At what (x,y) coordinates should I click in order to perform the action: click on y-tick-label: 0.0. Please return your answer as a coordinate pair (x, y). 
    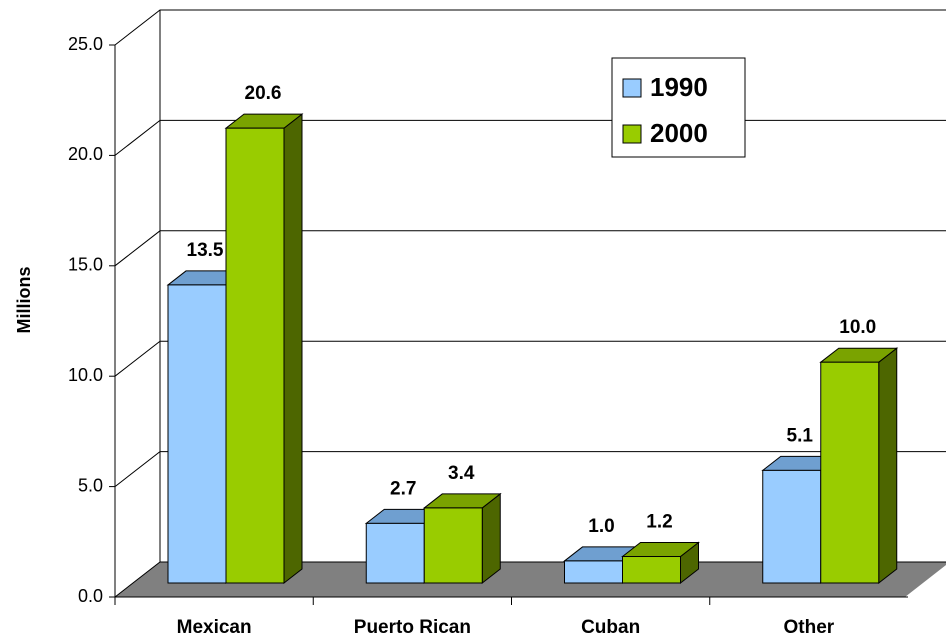
    Looking at the image, I should click on (90, 596).